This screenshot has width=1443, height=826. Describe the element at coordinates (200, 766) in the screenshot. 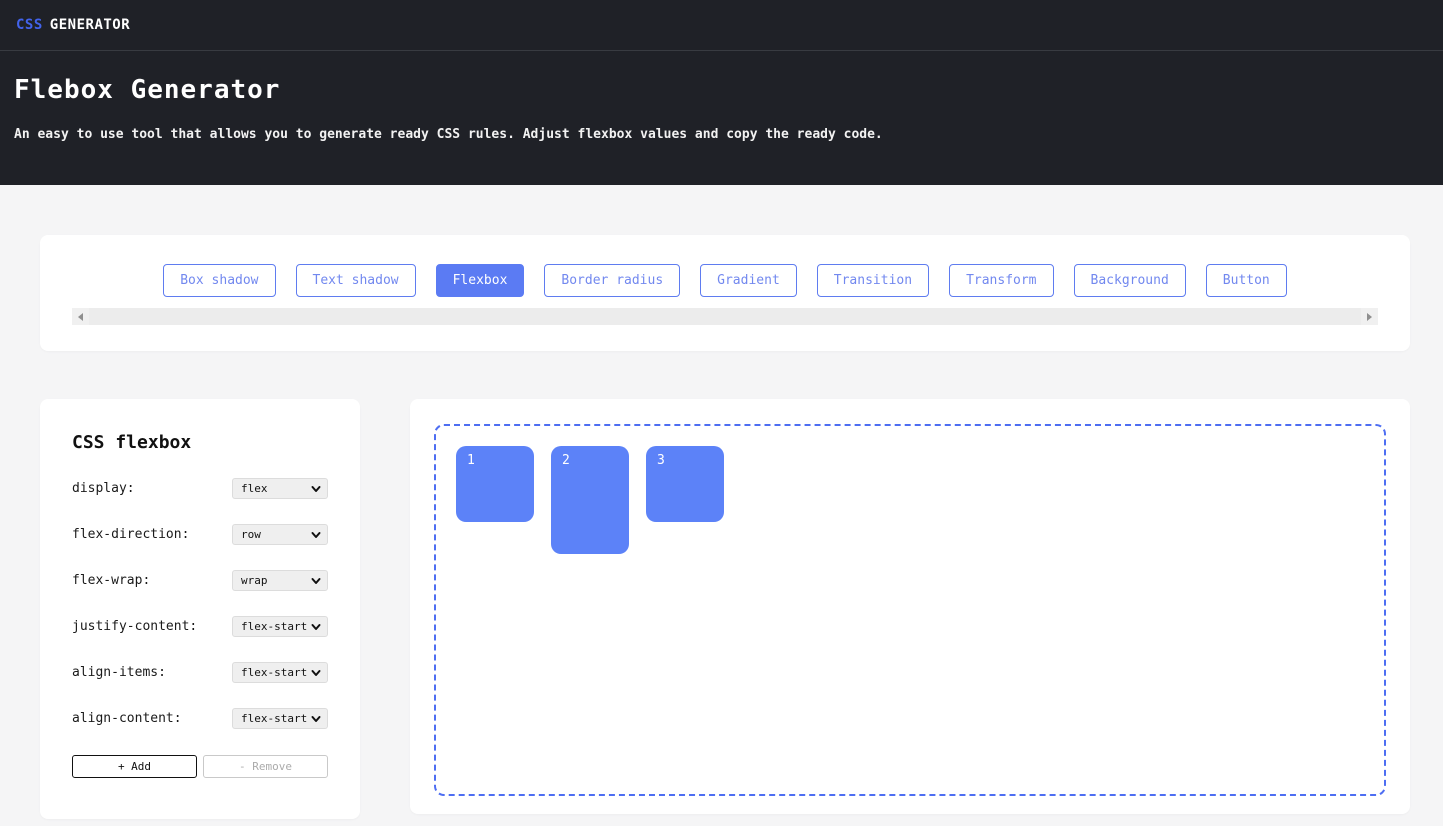

I see `item-buttons-row: + Add - Remove` at that location.